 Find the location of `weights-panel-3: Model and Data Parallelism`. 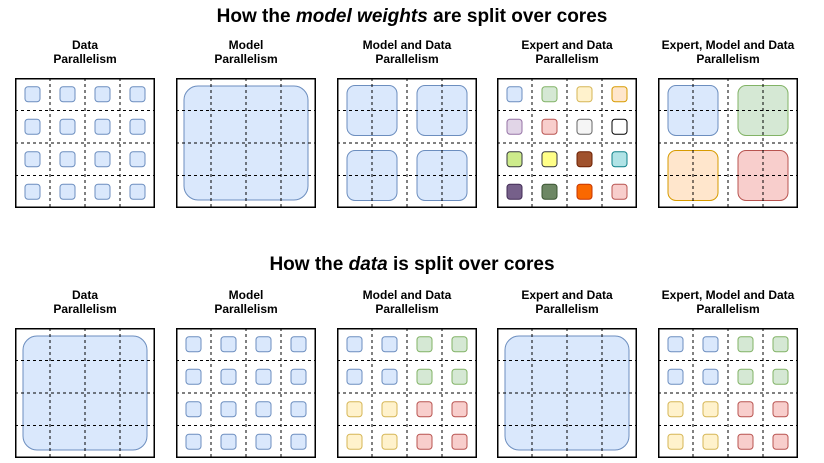

weights-panel-3: Model and Data Parallelism is located at coordinates (407, 124).